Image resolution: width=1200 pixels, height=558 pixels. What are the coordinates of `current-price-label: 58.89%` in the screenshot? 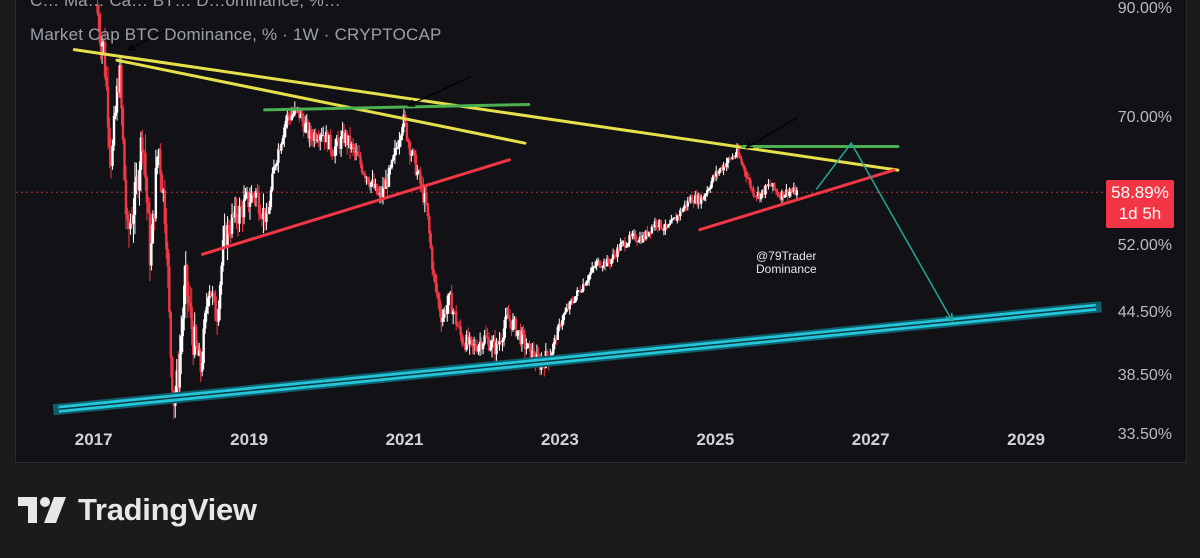 It's located at (1140, 193).